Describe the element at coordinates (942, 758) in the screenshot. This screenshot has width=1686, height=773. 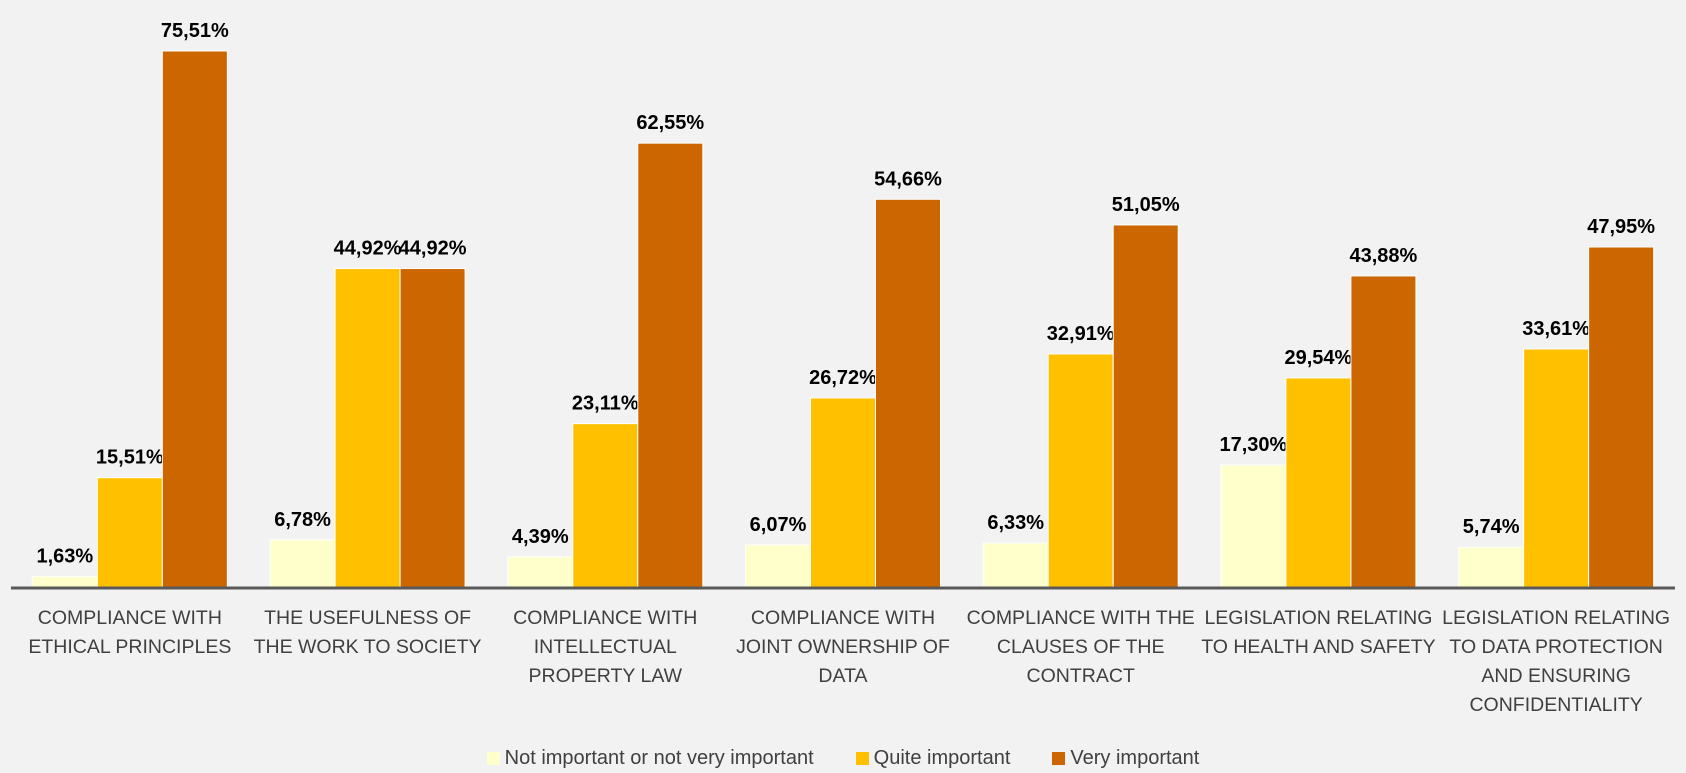
I see `legend-label: Quite important` at that location.